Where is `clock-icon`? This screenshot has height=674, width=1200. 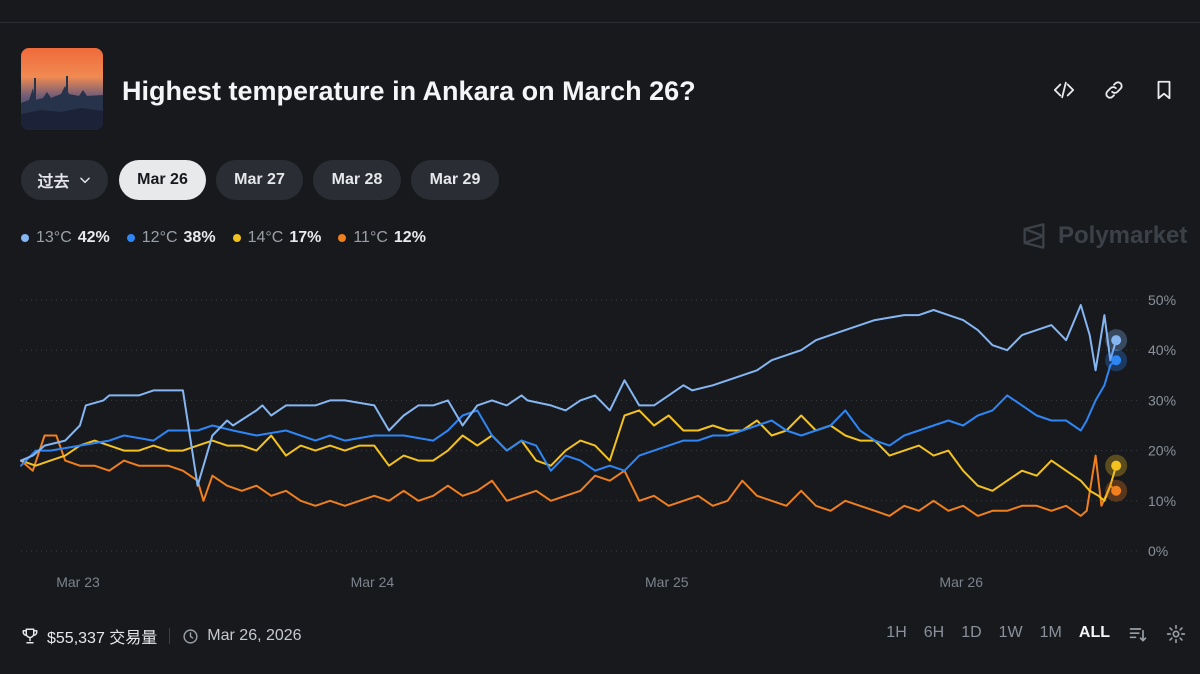
clock-icon is located at coordinates (190, 636).